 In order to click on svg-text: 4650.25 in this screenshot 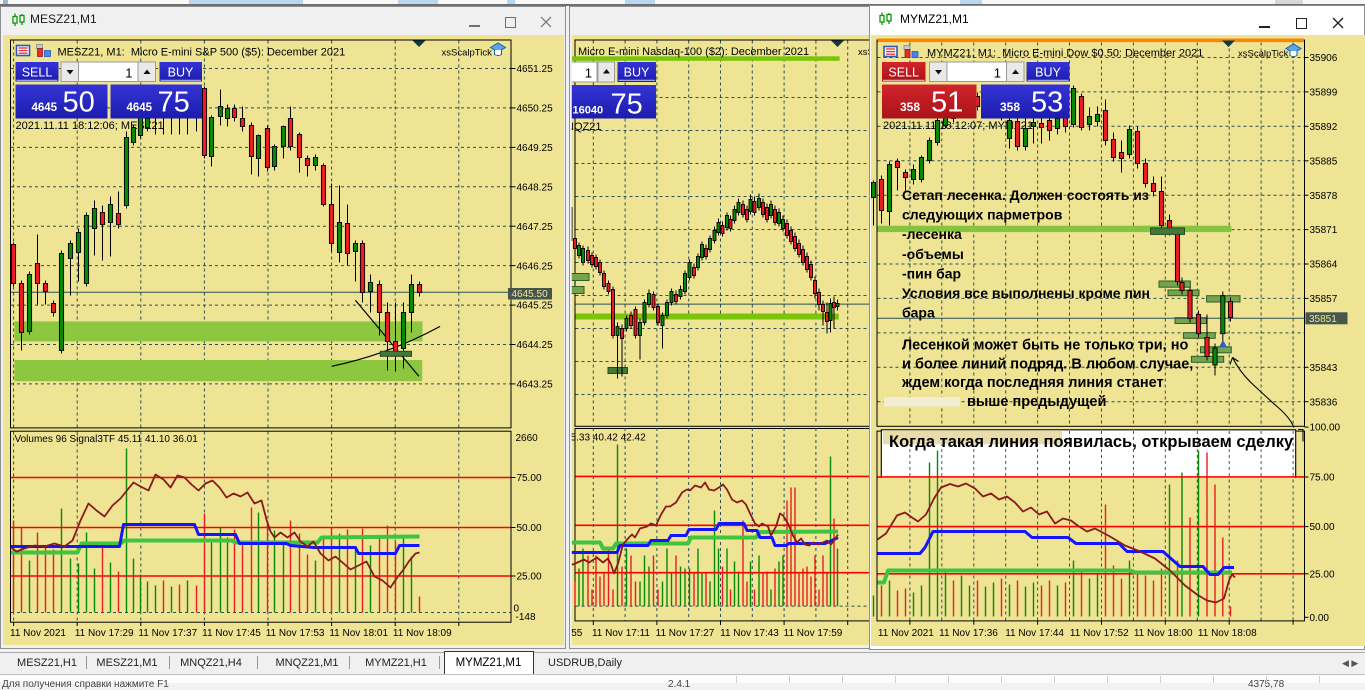, I will do `click(534, 108)`.